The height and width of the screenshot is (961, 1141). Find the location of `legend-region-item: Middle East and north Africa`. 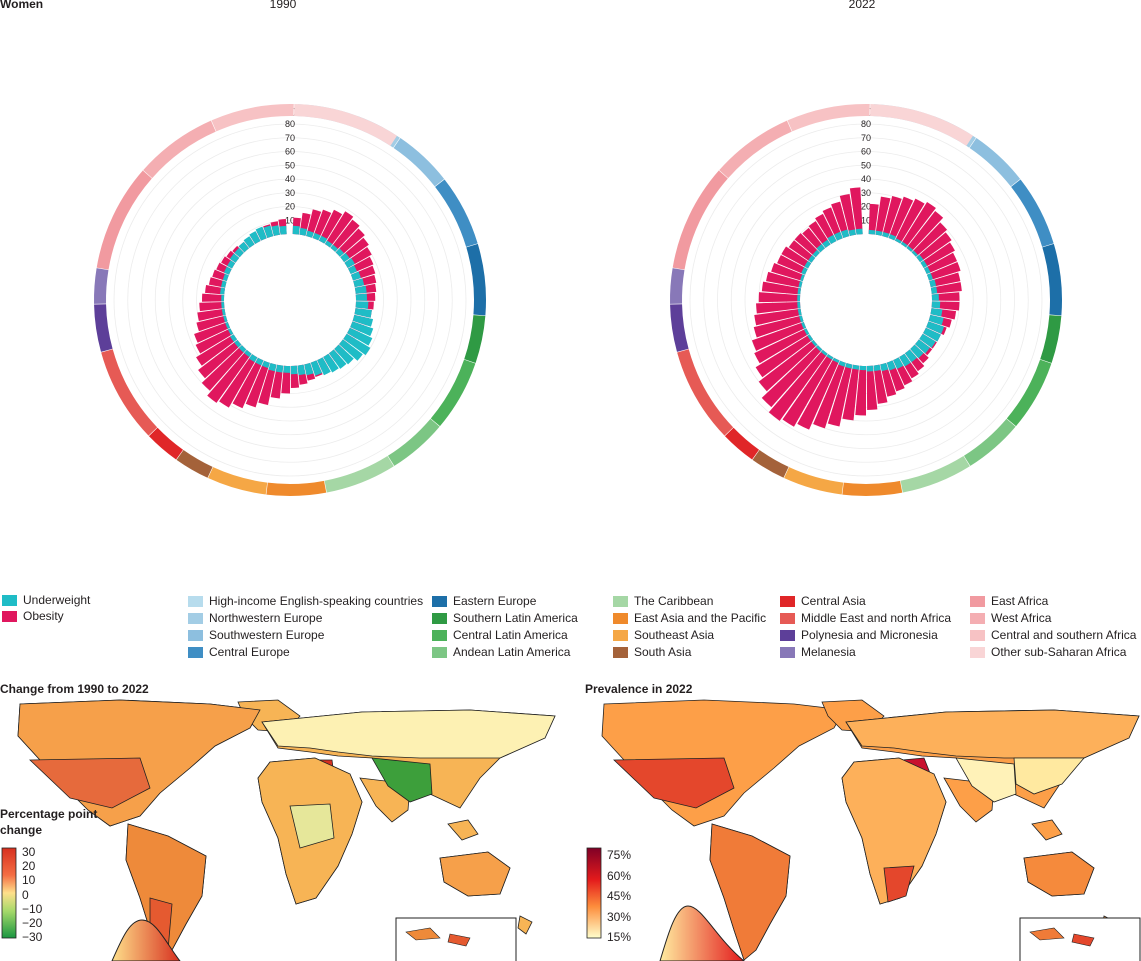

legend-region-item: Middle East and north Africa is located at coordinates (865, 618).